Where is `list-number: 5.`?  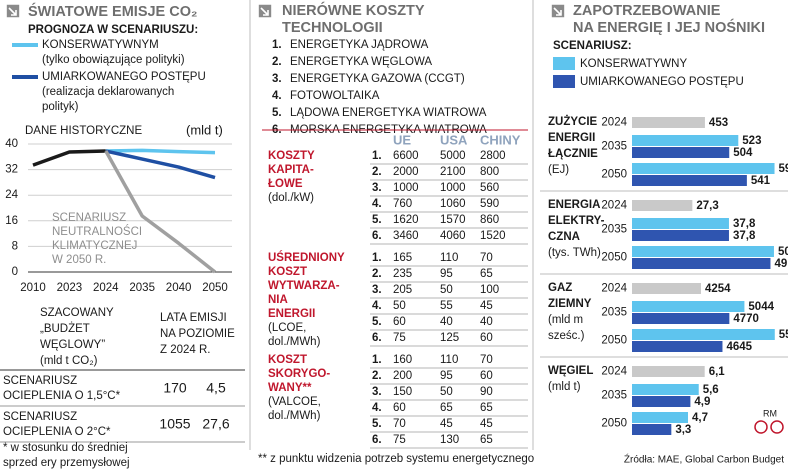
list-number: 5. is located at coordinates (277, 113).